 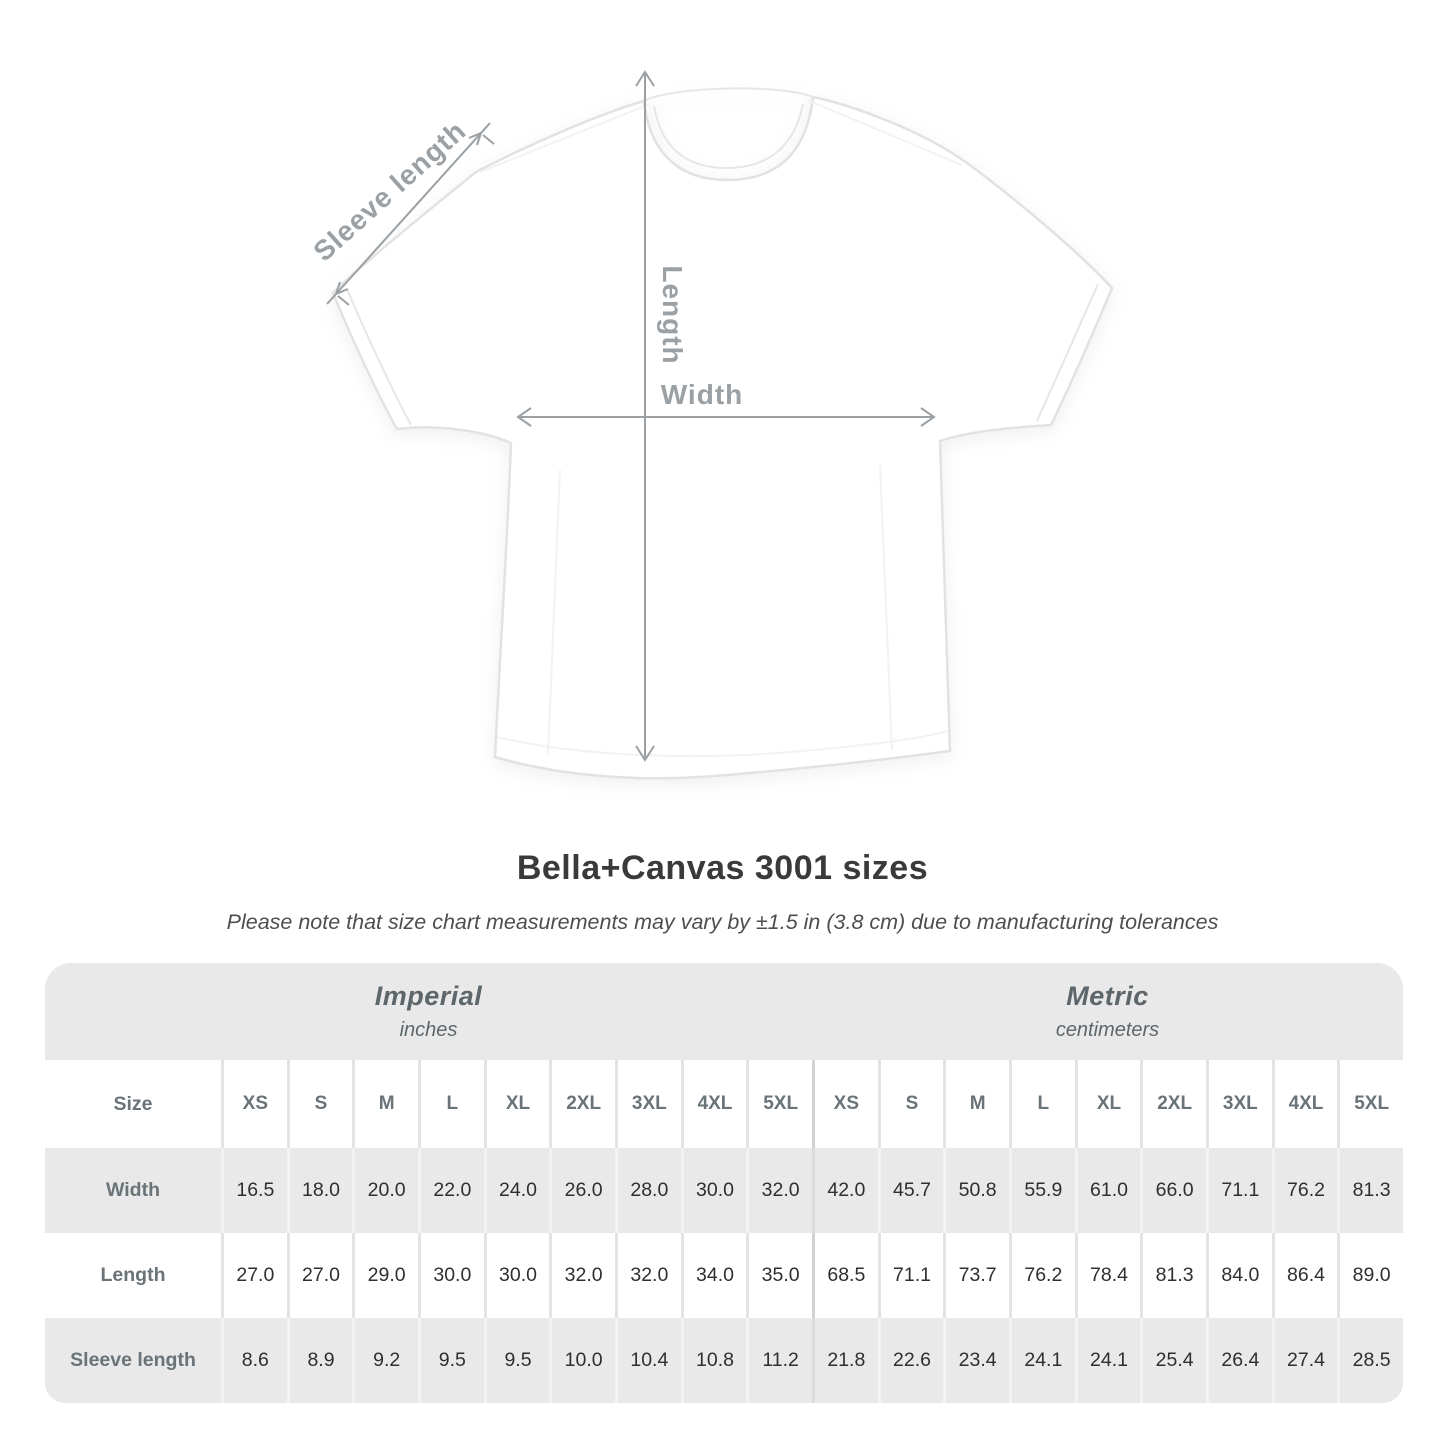 What do you see at coordinates (647, 1360) in the screenshot?
I see `table-cell: 10.4` at bounding box center [647, 1360].